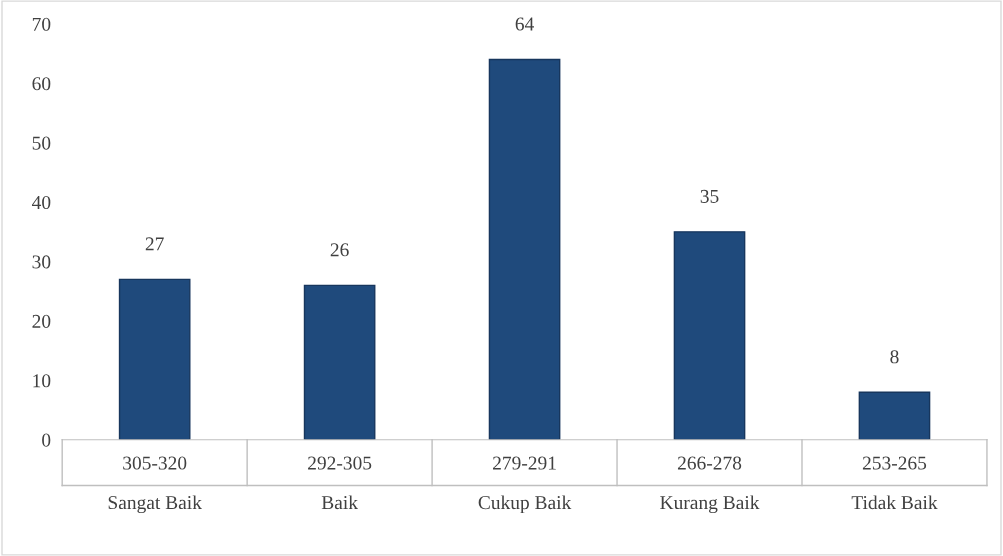 The height and width of the screenshot is (556, 1003). I want to click on data-label: 35, so click(709, 196).